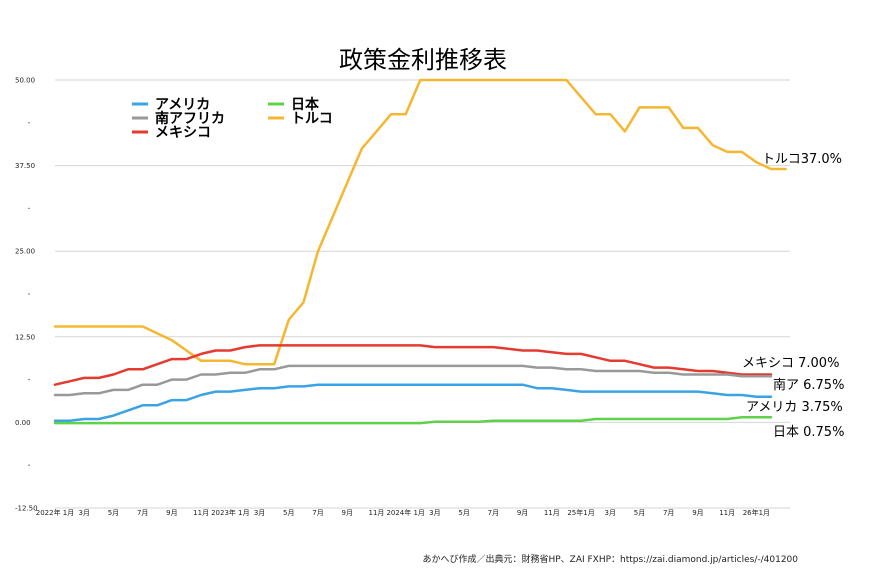 This screenshot has width=874, height=580. What do you see at coordinates (182, 105) in the screenshot?
I see `legend-label-アメリカ: アメリカ` at bounding box center [182, 105].